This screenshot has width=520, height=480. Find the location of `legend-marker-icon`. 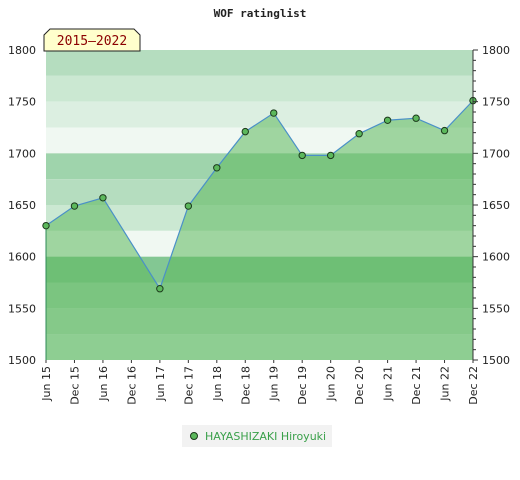

legend-marker-icon is located at coordinates (194, 436).